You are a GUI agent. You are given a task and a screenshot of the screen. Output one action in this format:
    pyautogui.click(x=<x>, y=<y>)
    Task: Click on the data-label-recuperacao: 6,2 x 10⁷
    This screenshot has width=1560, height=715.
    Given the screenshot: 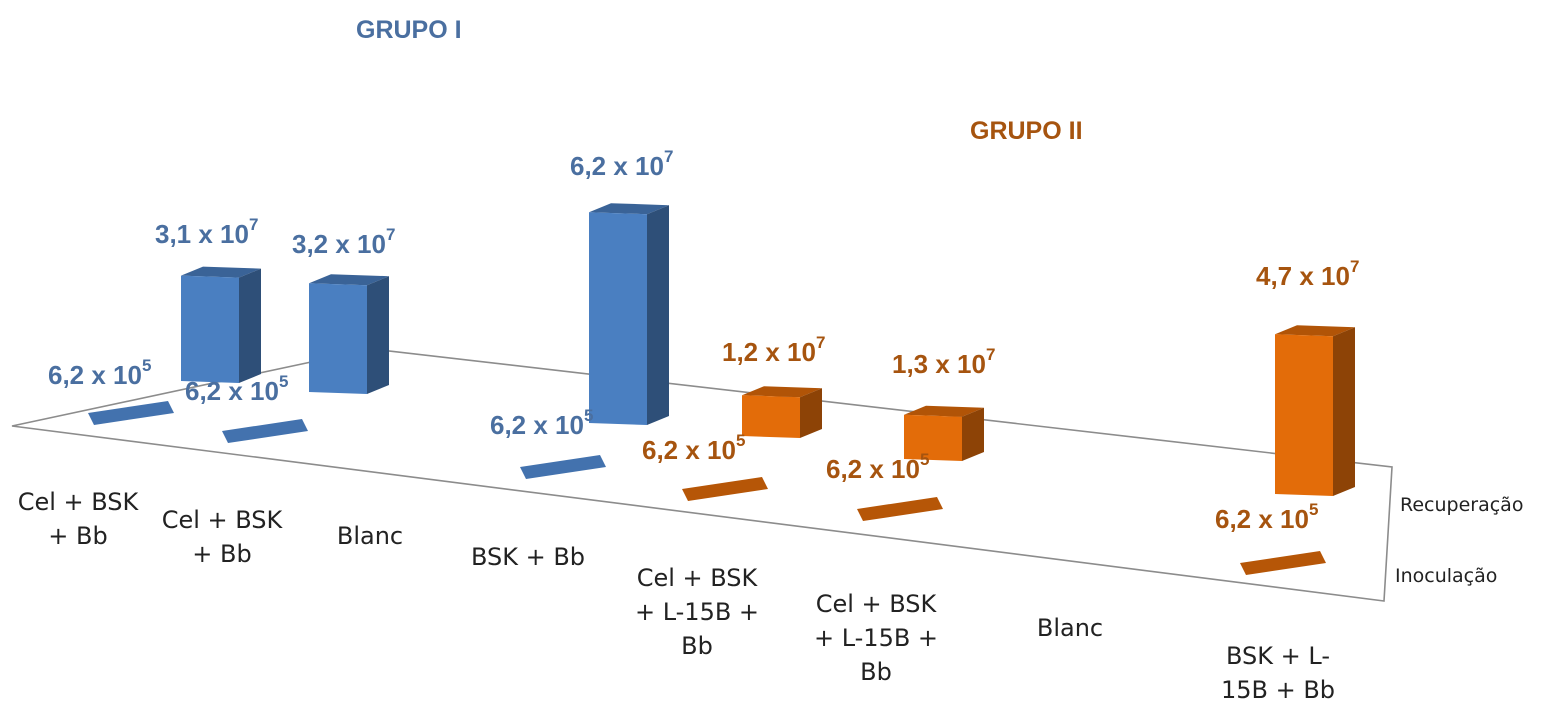 What is the action you would take?
    pyautogui.click(x=621, y=164)
    